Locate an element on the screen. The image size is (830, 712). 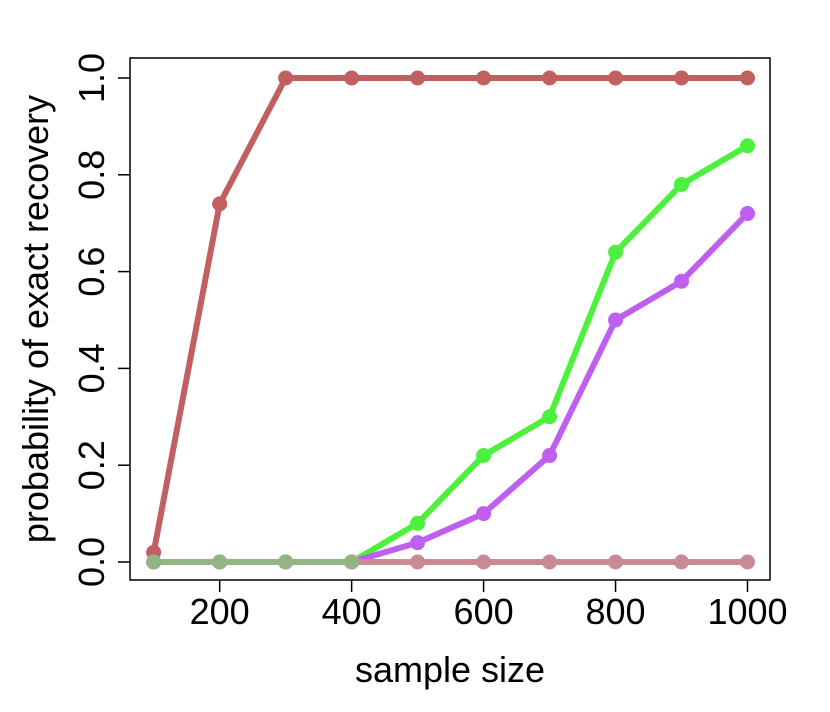
x-tick-label: 400 is located at coordinates (352, 611).